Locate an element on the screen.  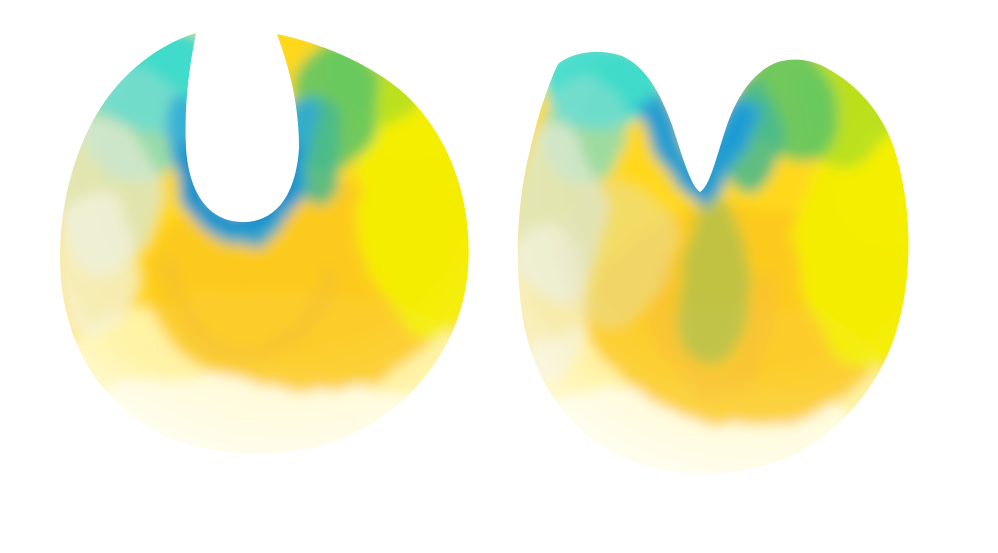
right-khaki-patch is located at coordinates (612, 250).